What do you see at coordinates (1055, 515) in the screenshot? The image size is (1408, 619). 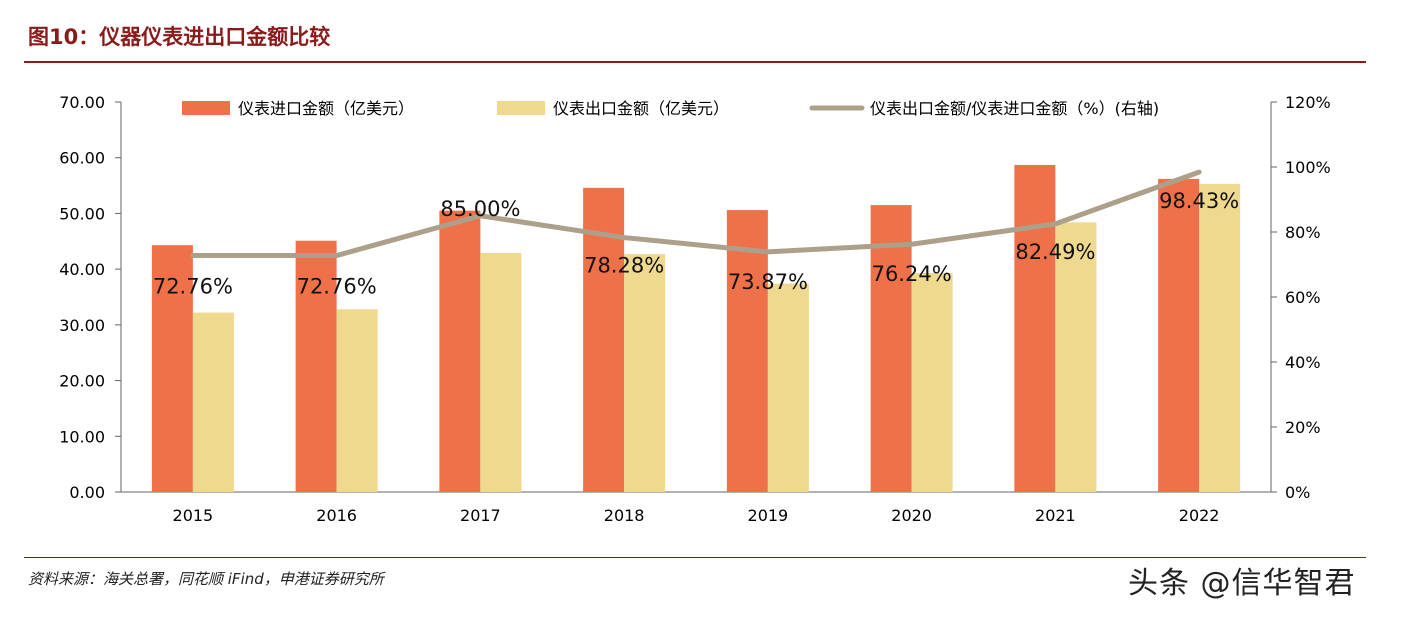 I see `x-tick-label: 2021` at bounding box center [1055, 515].